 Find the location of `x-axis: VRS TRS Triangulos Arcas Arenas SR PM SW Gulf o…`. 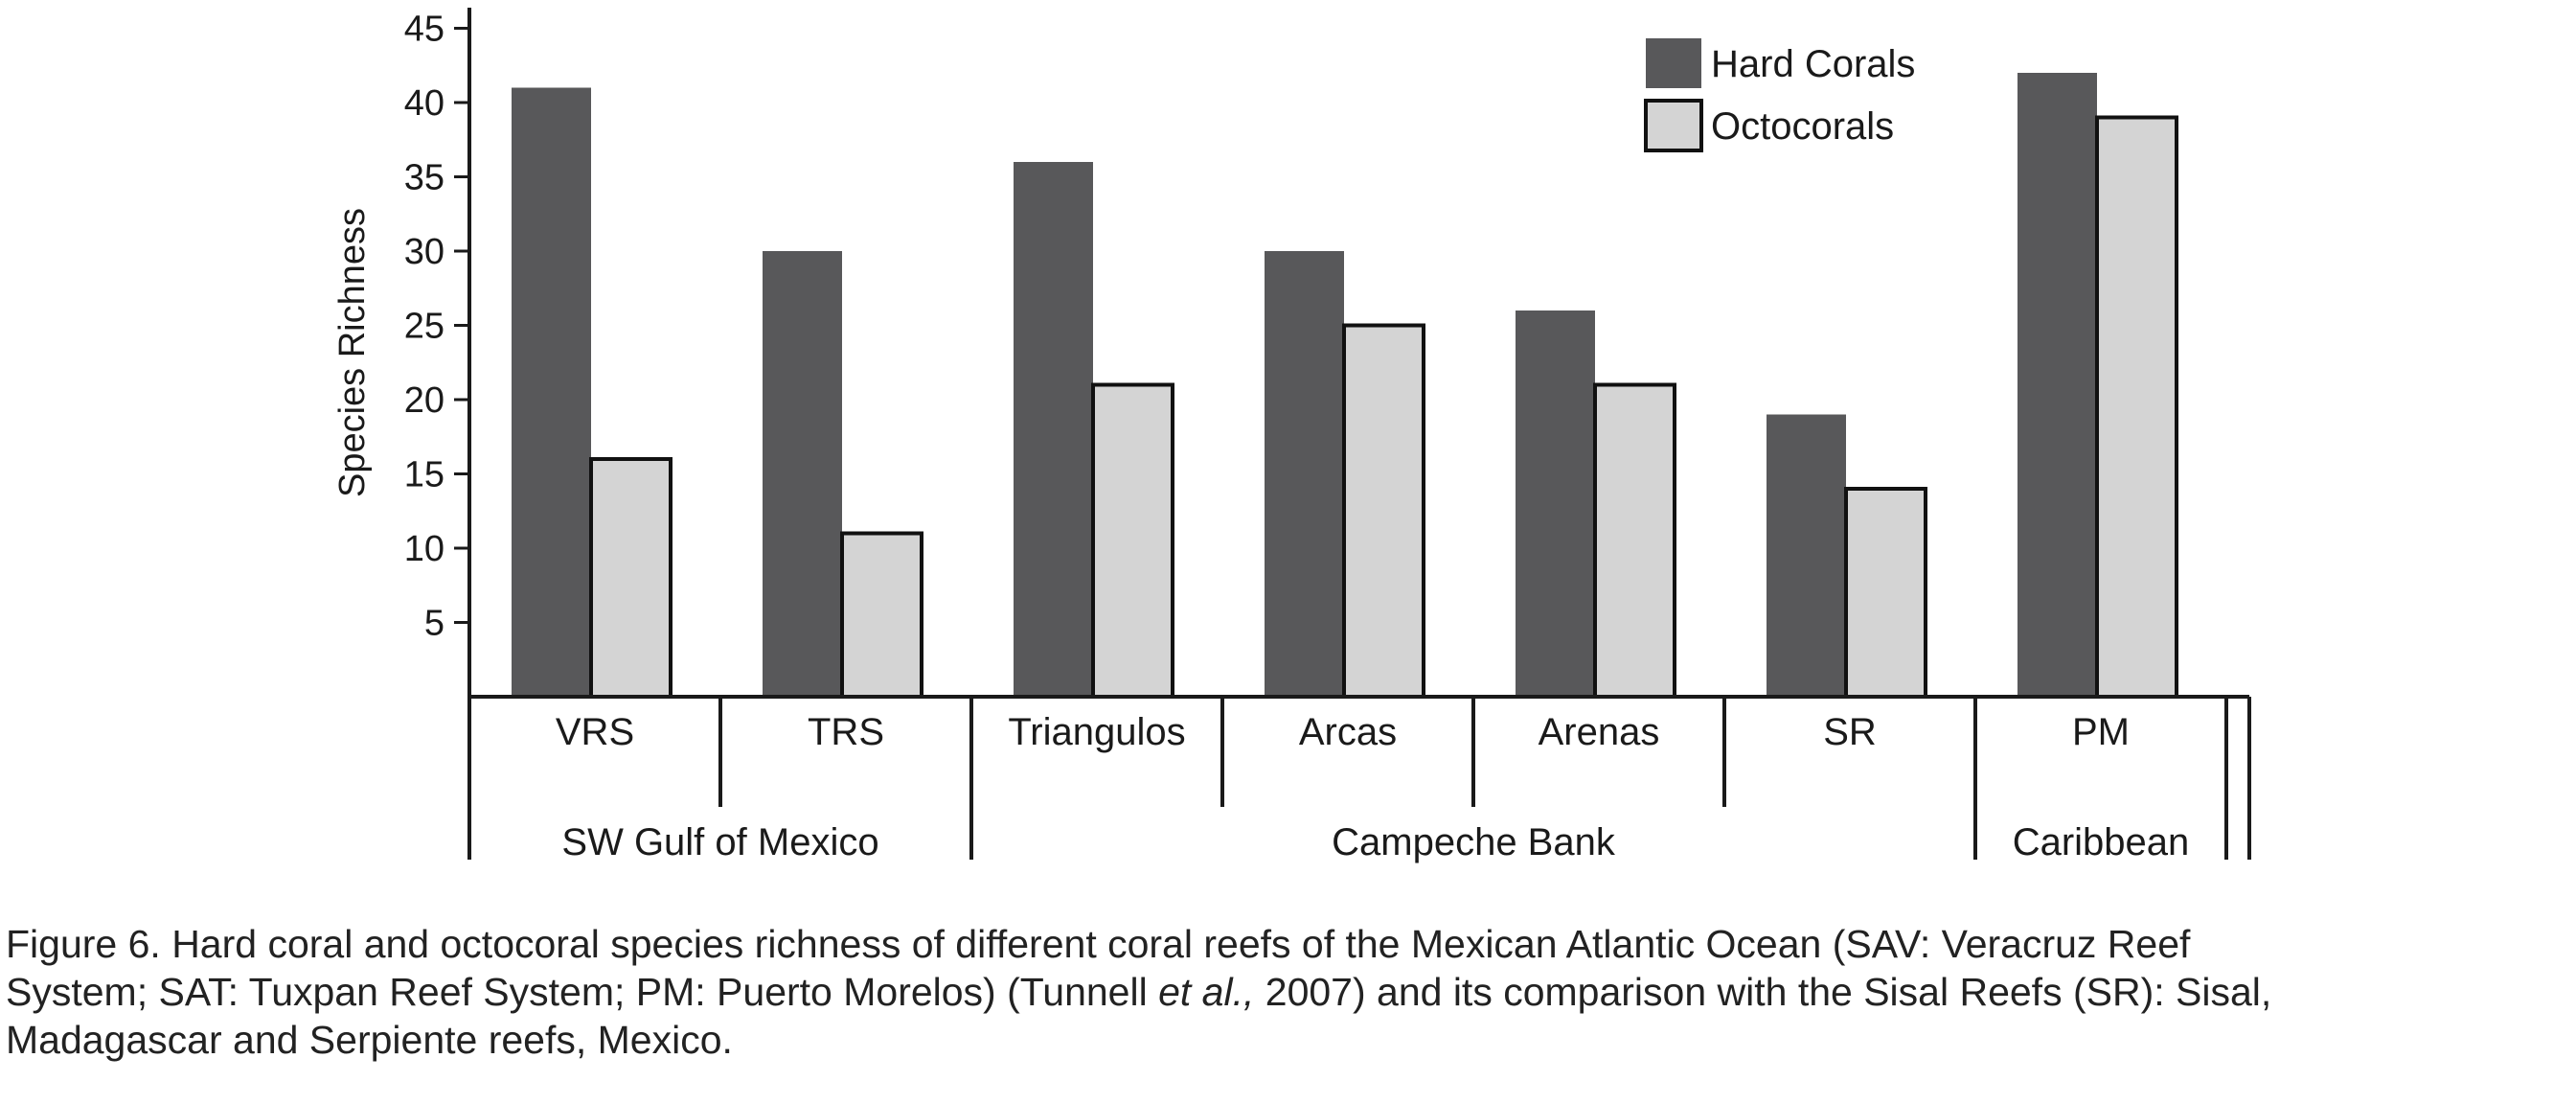

x-axis: VRS TRS Triangulos Arcas Arenas SR PM SW Gulf o… is located at coordinates (1359, 779).